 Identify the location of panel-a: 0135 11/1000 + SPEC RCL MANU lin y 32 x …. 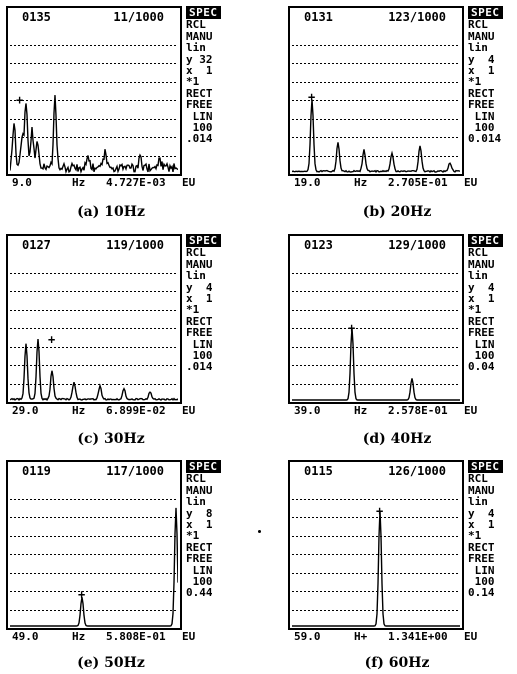
(121, 104).